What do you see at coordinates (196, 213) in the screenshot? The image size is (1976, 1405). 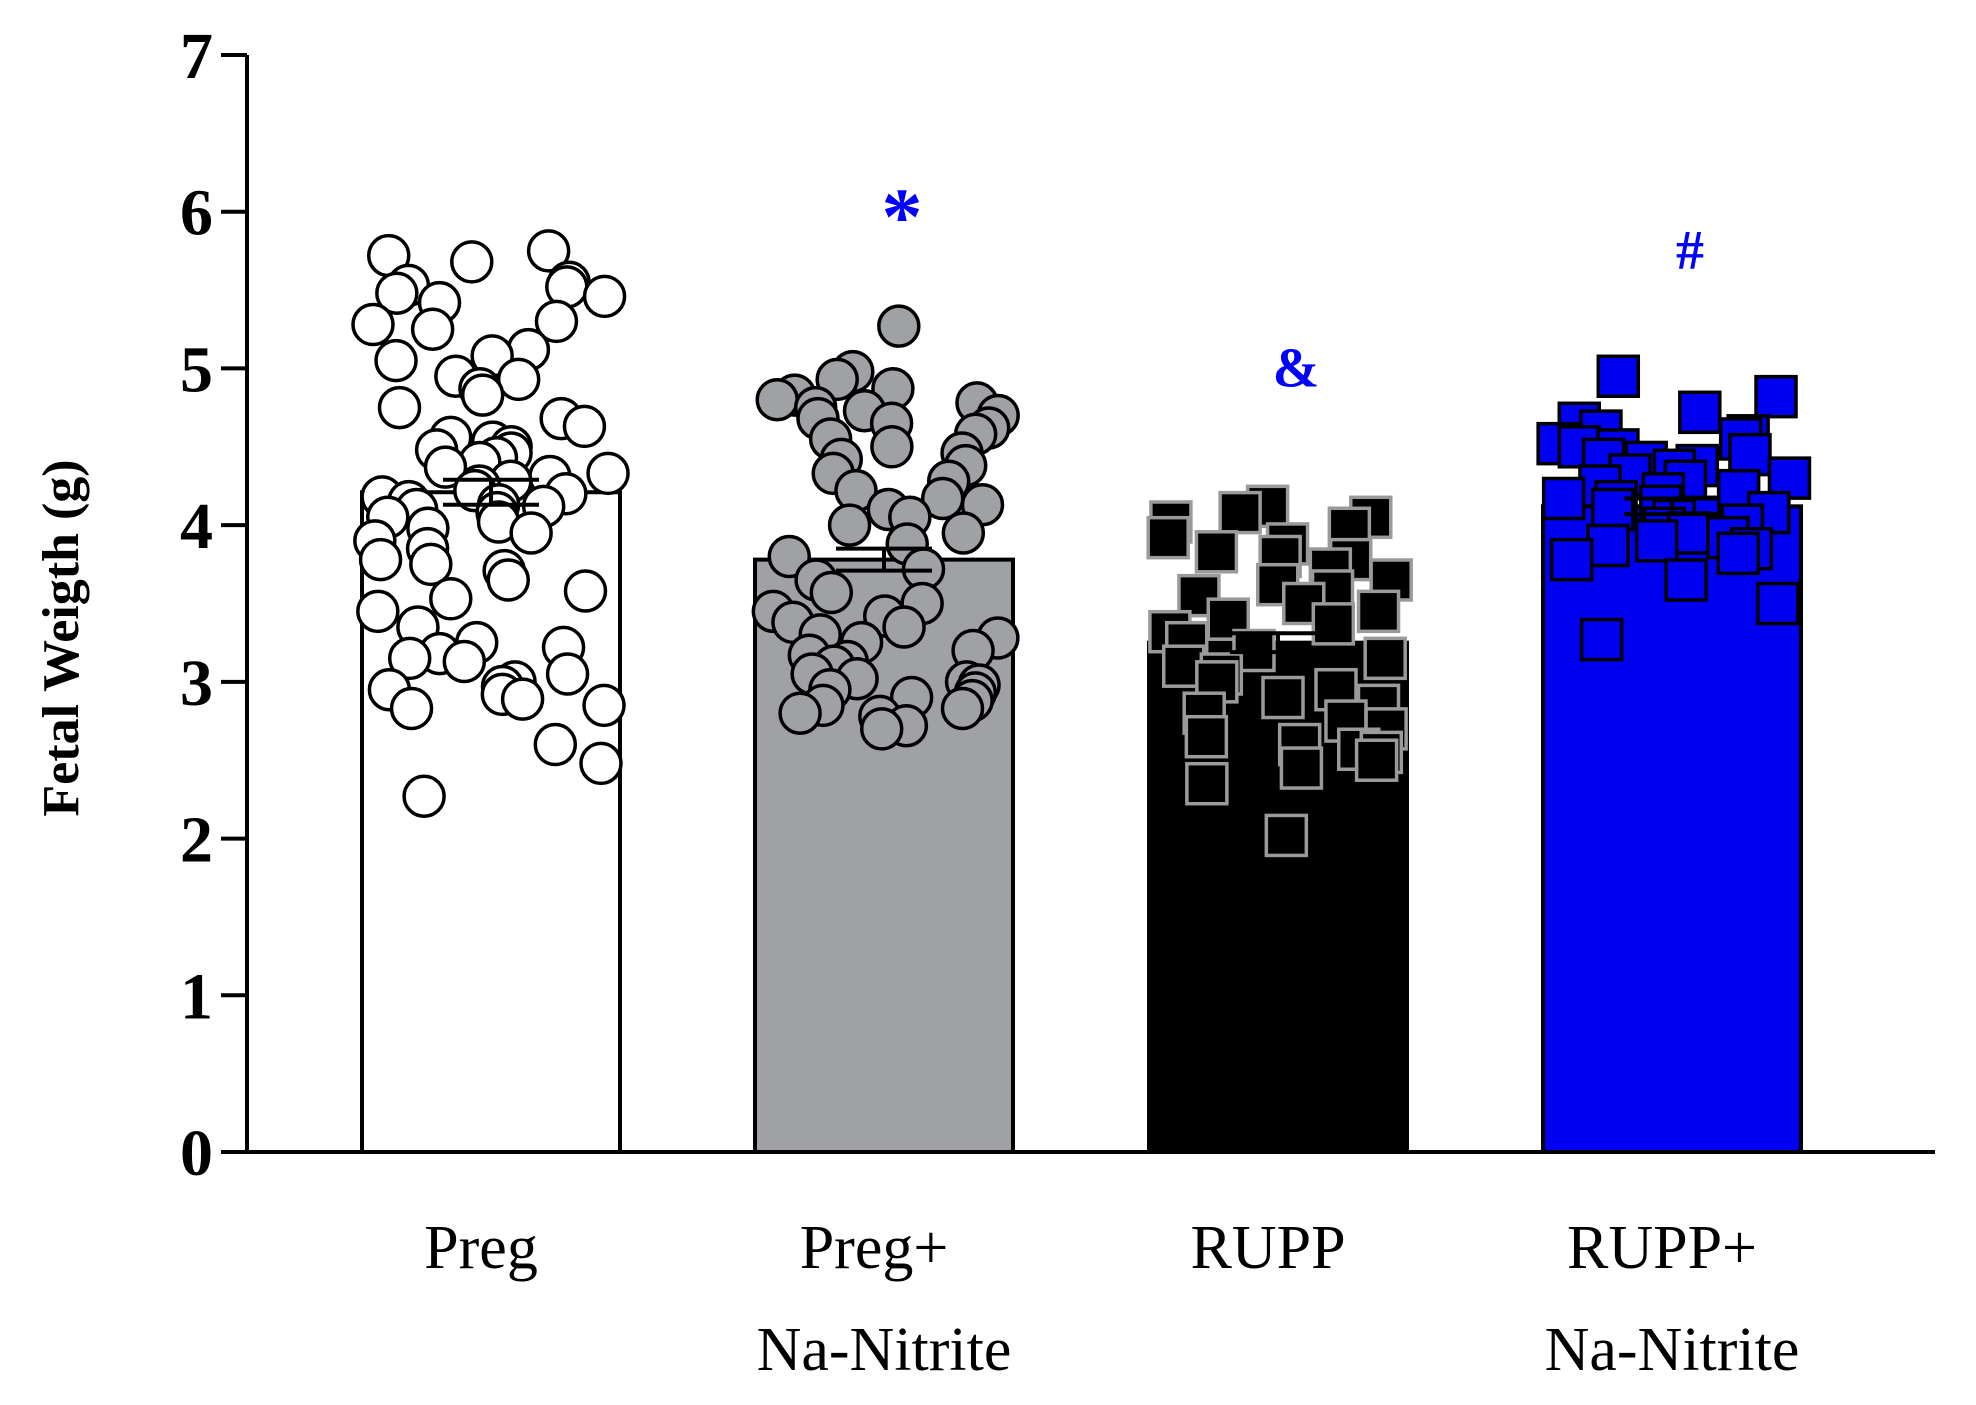 I see `y-tick-label: 6` at bounding box center [196, 213].